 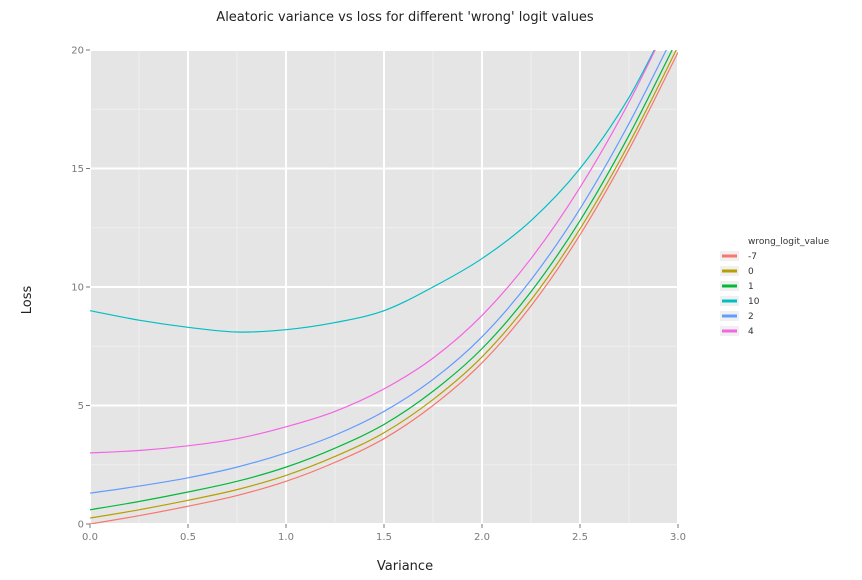 What do you see at coordinates (27, 300) in the screenshot?
I see `y-axis-label: Loss` at bounding box center [27, 300].